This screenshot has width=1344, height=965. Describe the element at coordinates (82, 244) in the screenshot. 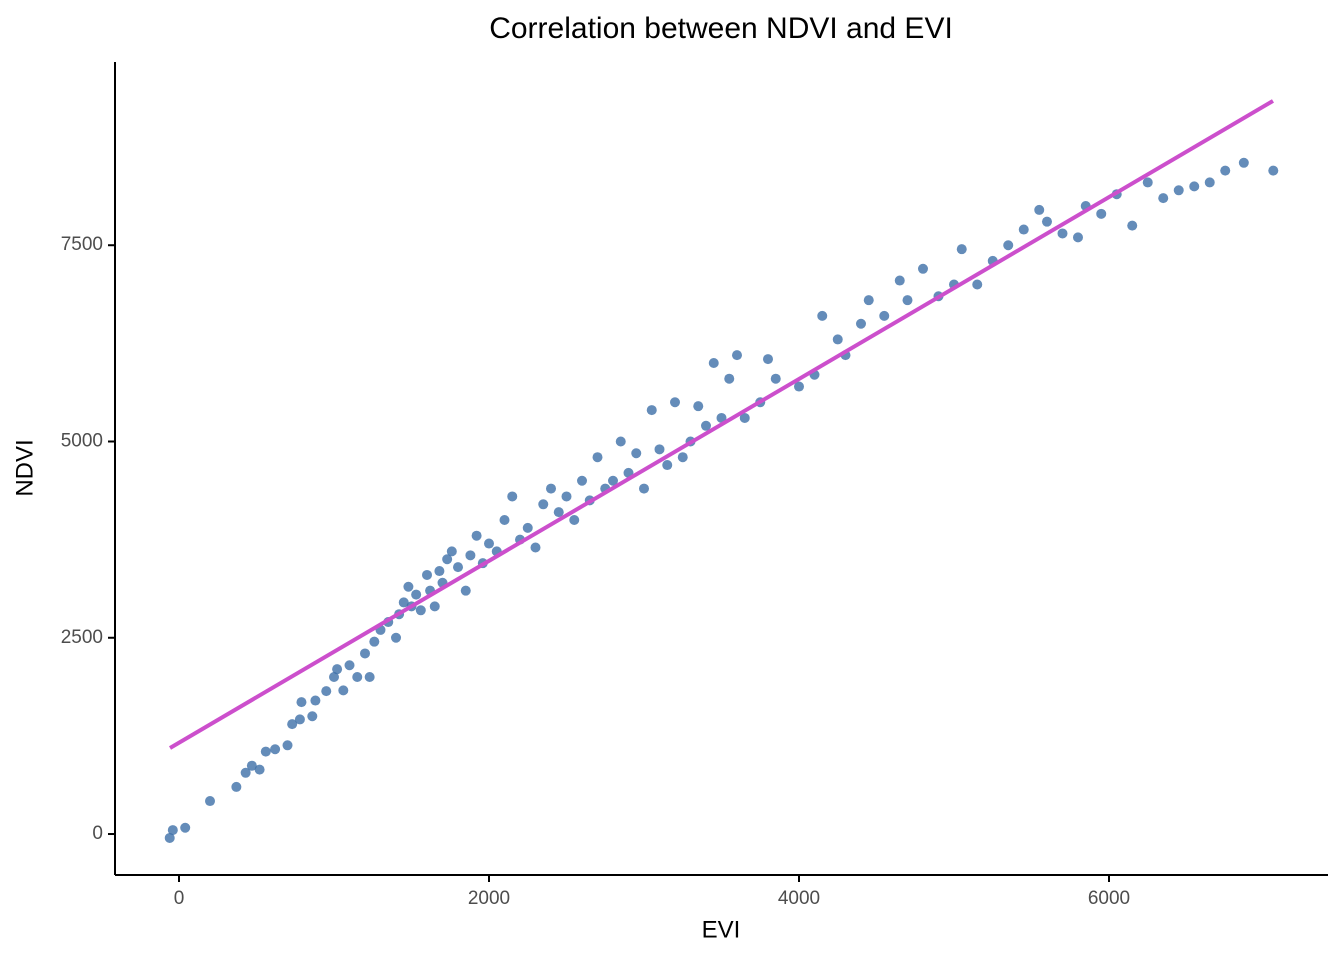

I see `y-tick-label: 7500` at that location.